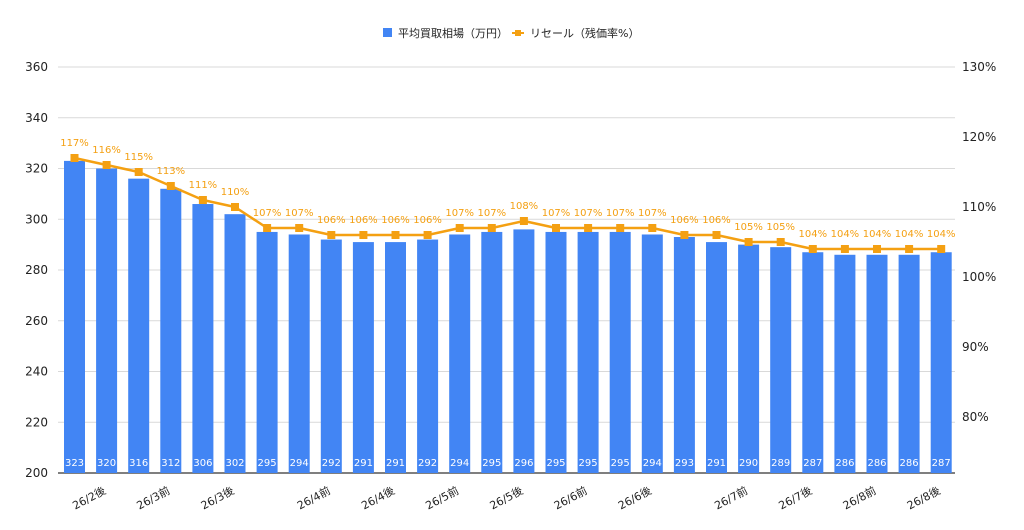 The image size is (1024, 530). I want to click on bar-value-label: 292, so click(427, 463).